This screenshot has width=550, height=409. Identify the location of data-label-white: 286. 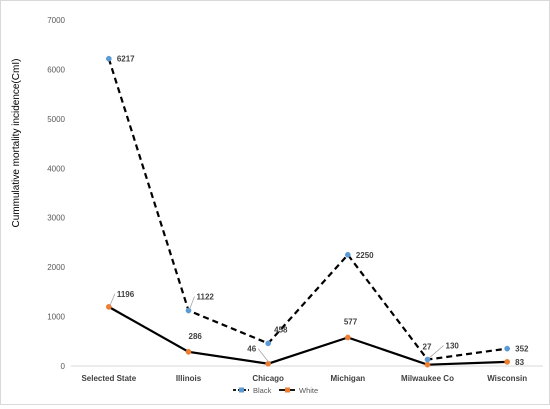
(196, 336).